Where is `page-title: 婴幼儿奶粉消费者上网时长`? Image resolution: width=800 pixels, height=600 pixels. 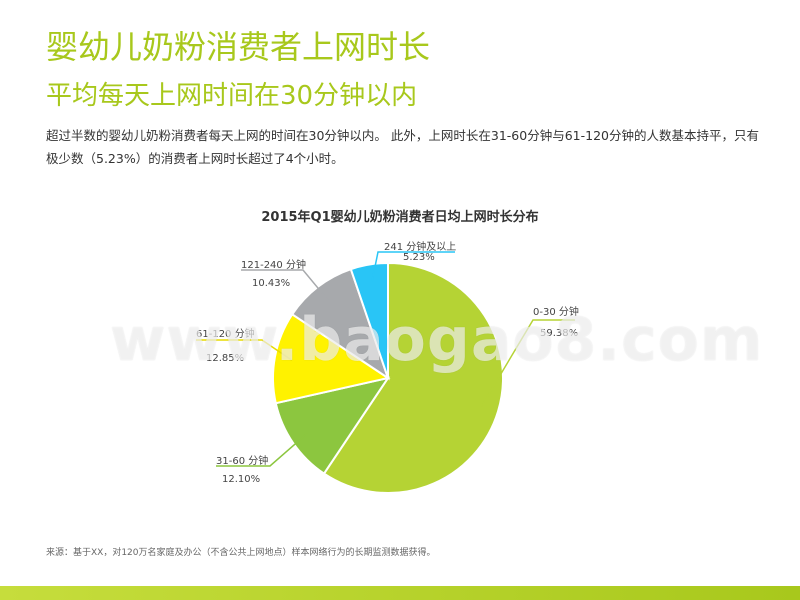
page-title: 婴幼儿奶粉消费者上网时长 is located at coordinates (238, 47).